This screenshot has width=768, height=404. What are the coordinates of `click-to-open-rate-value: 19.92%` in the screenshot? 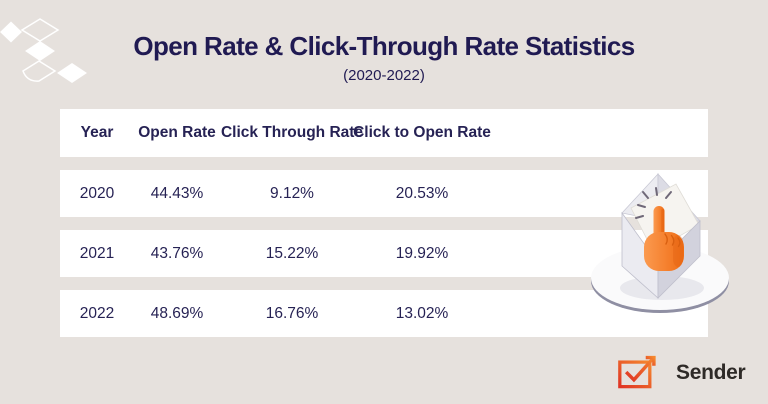 It's located at (422, 253).